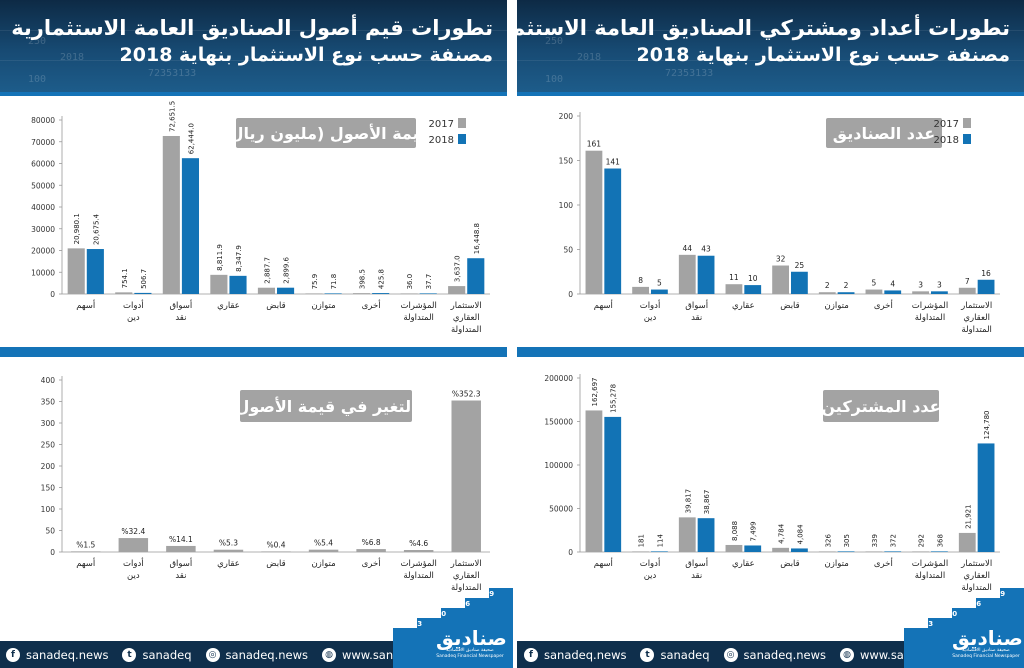 Image resolution: width=1024 pixels, height=668 pixels. I want to click on category-label: دين, so click(133, 318).